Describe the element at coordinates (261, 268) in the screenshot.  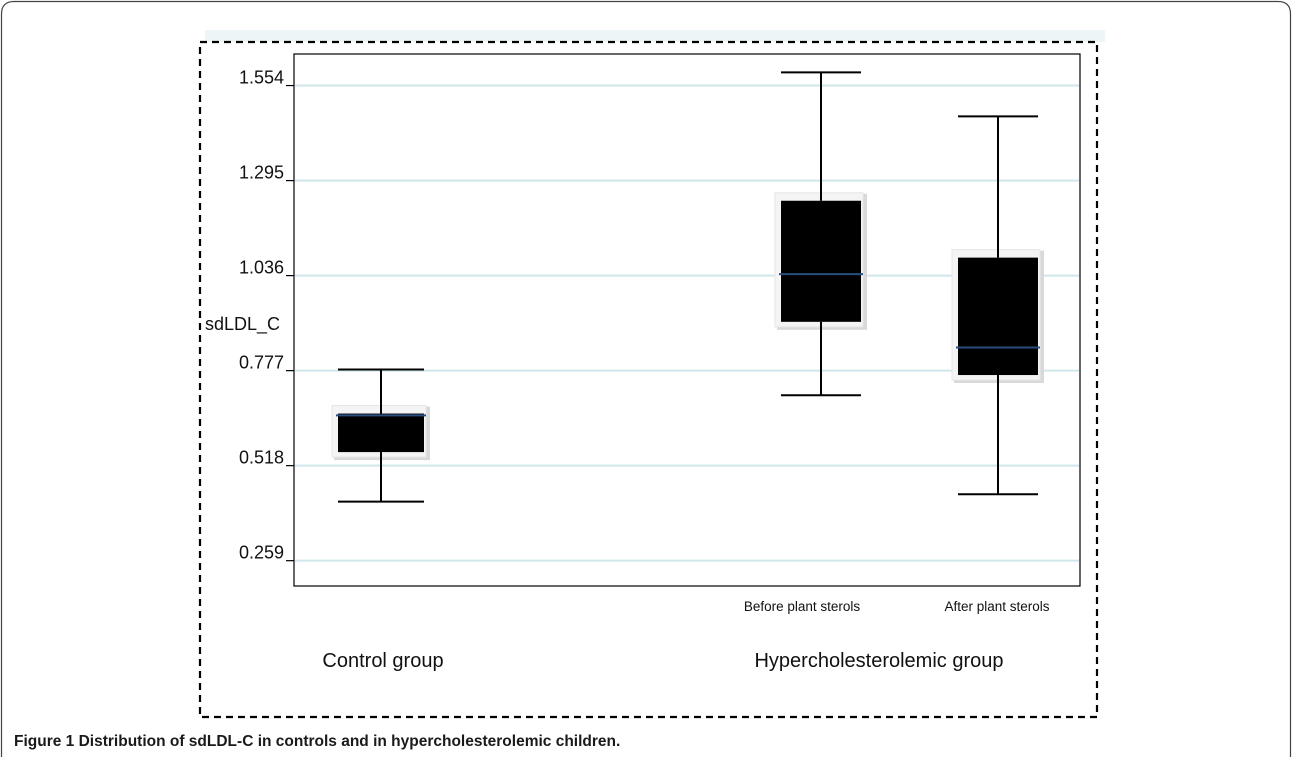
I see `tick-label: 1.036` at that location.